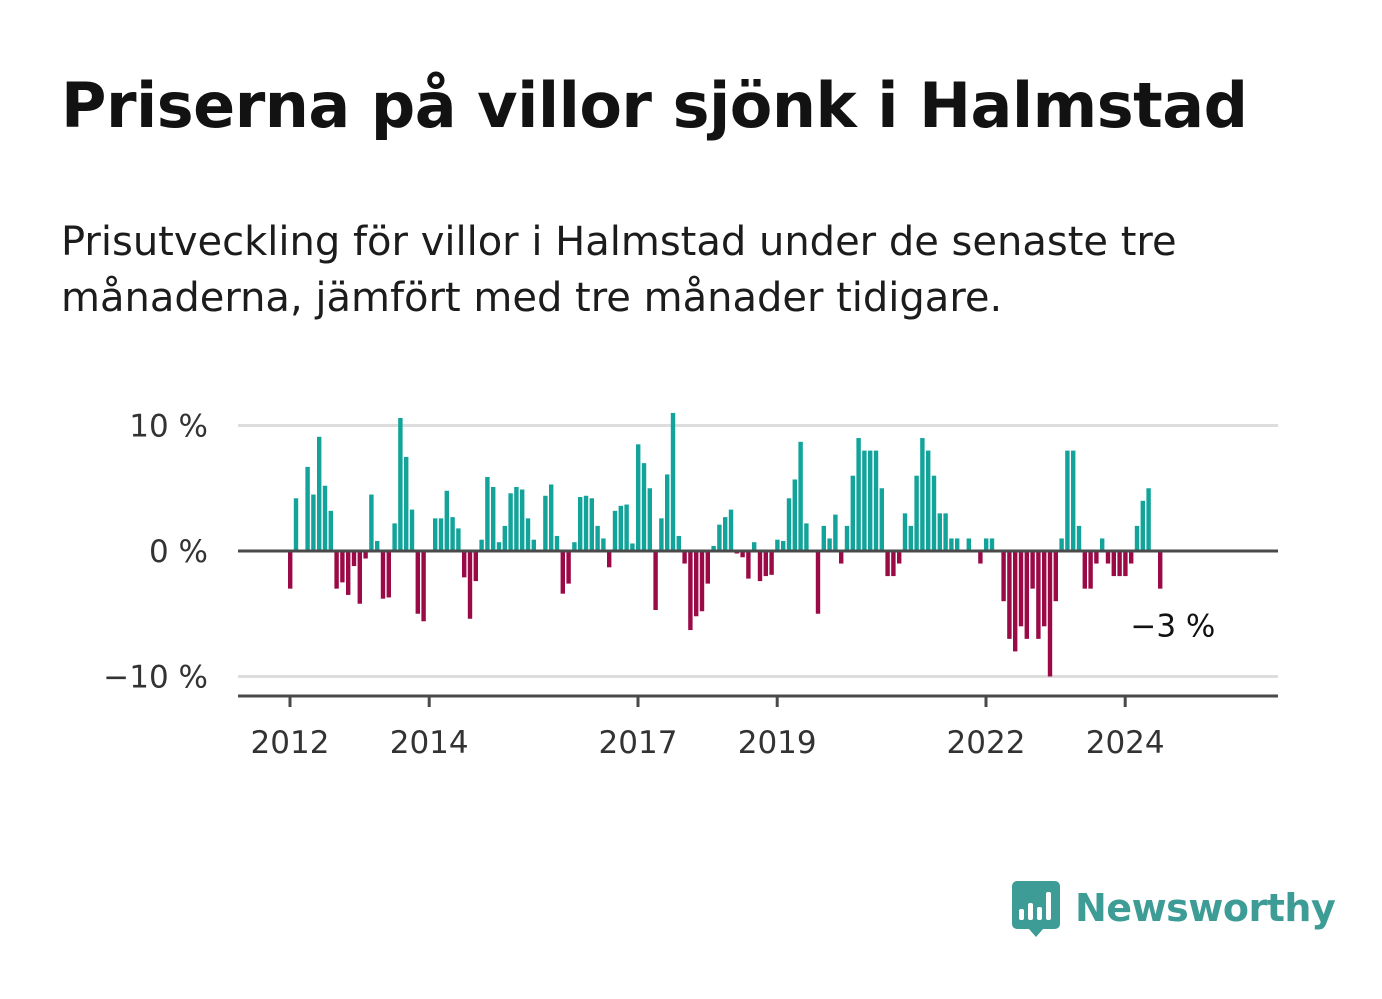 Image resolution: width=1382 pixels, height=999 pixels. I want to click on y-tick-label: −10 %, so click(155, 678).